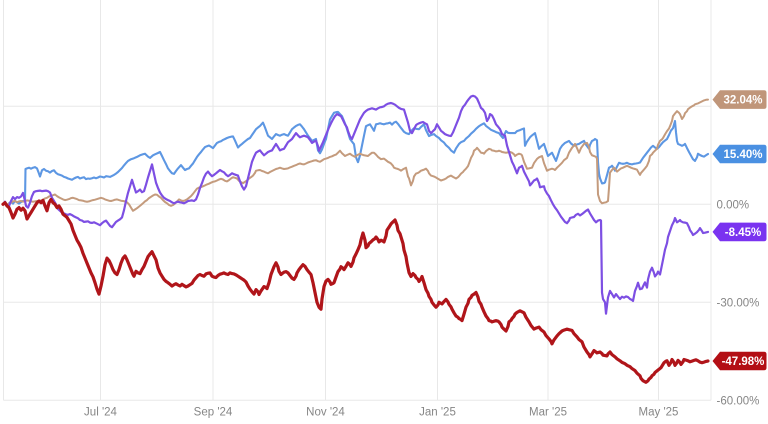  What do you see at coordinates (213, 413) in the screenshot?
I see `x-axis-tick-label: Sep '24` at bounding box center [213, 413].